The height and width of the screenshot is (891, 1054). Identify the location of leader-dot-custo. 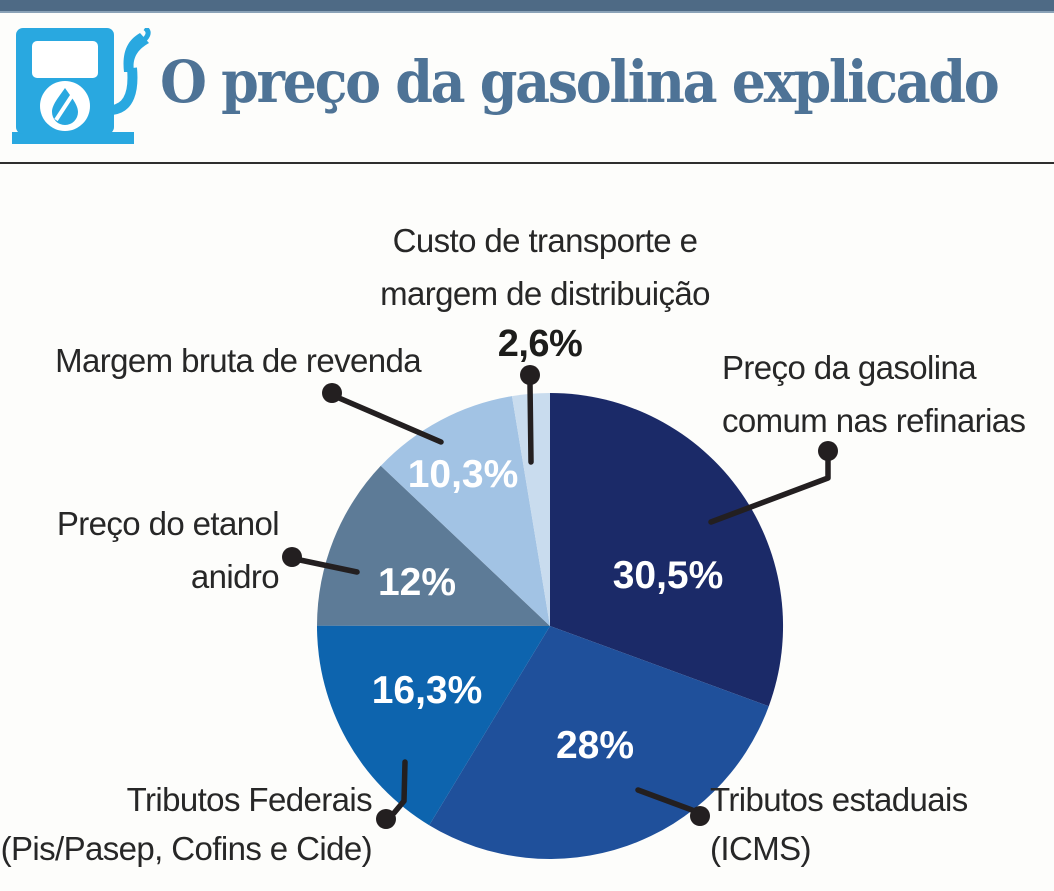
(530, 375).